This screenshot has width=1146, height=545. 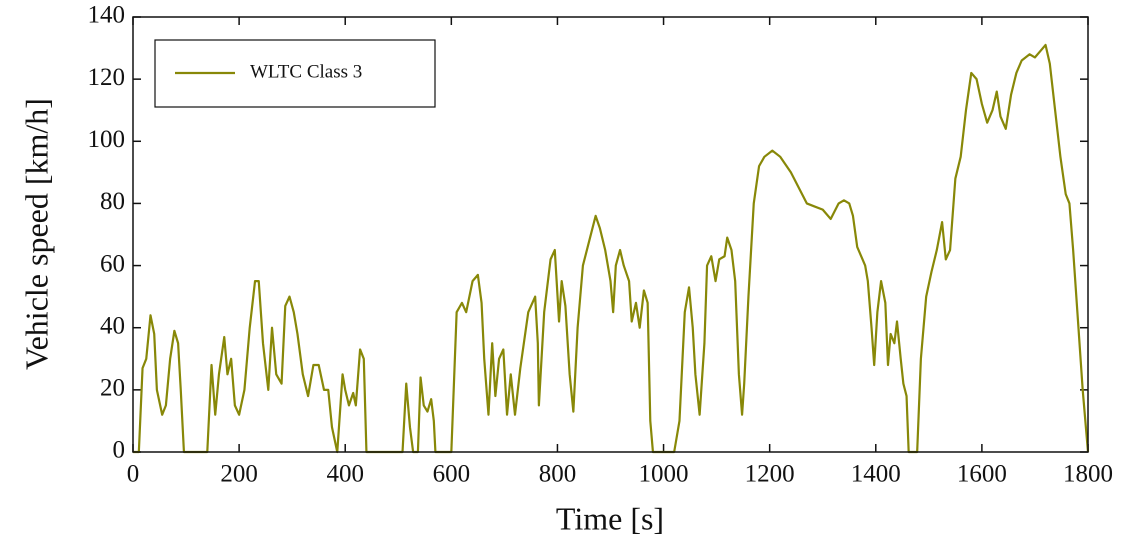 I want to click on x-tick-label: 1800, so click(x=1088, y=474).